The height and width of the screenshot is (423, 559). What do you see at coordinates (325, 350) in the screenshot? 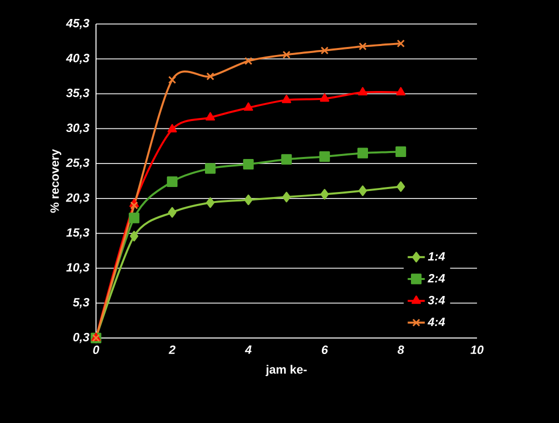
I see `x-tick-label: 6` at bounding box center [325, 350].